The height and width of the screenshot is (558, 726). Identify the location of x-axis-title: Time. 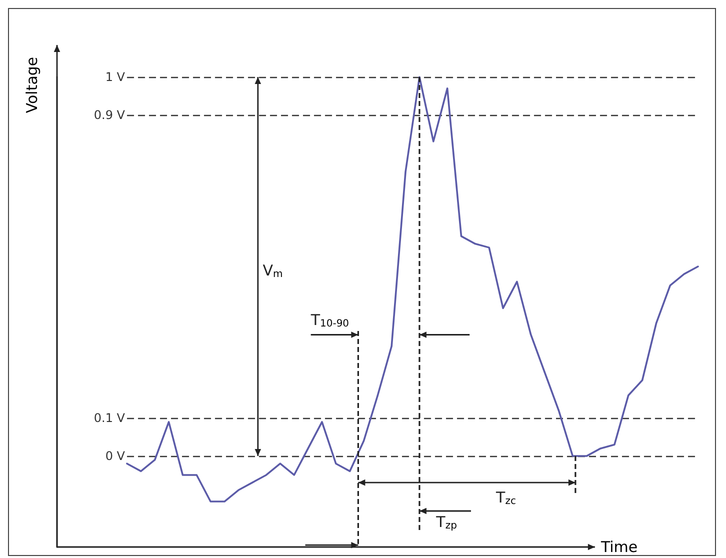
(619, 547).